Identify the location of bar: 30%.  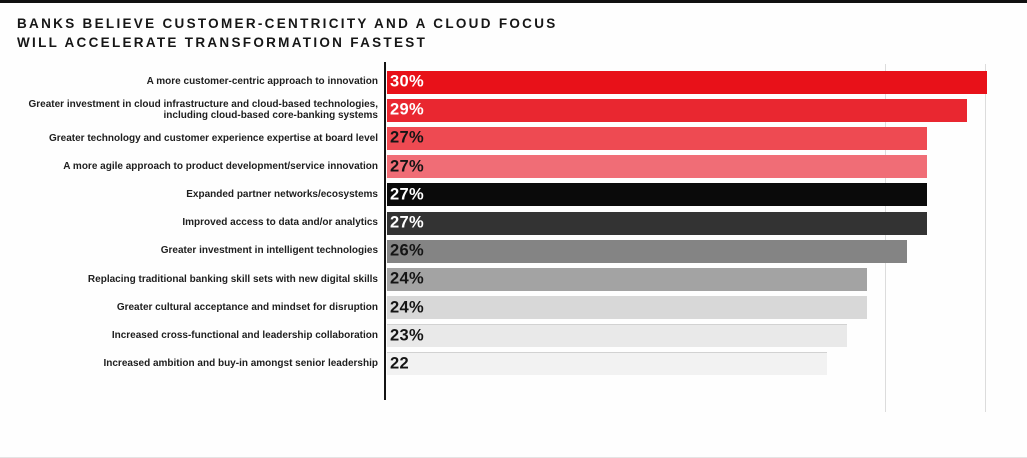
(687, 82).